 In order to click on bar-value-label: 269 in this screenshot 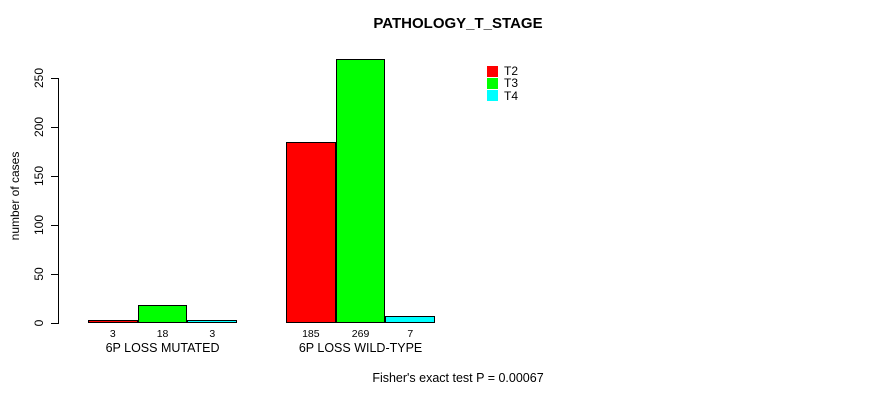, I will do `click(360, 334)`.